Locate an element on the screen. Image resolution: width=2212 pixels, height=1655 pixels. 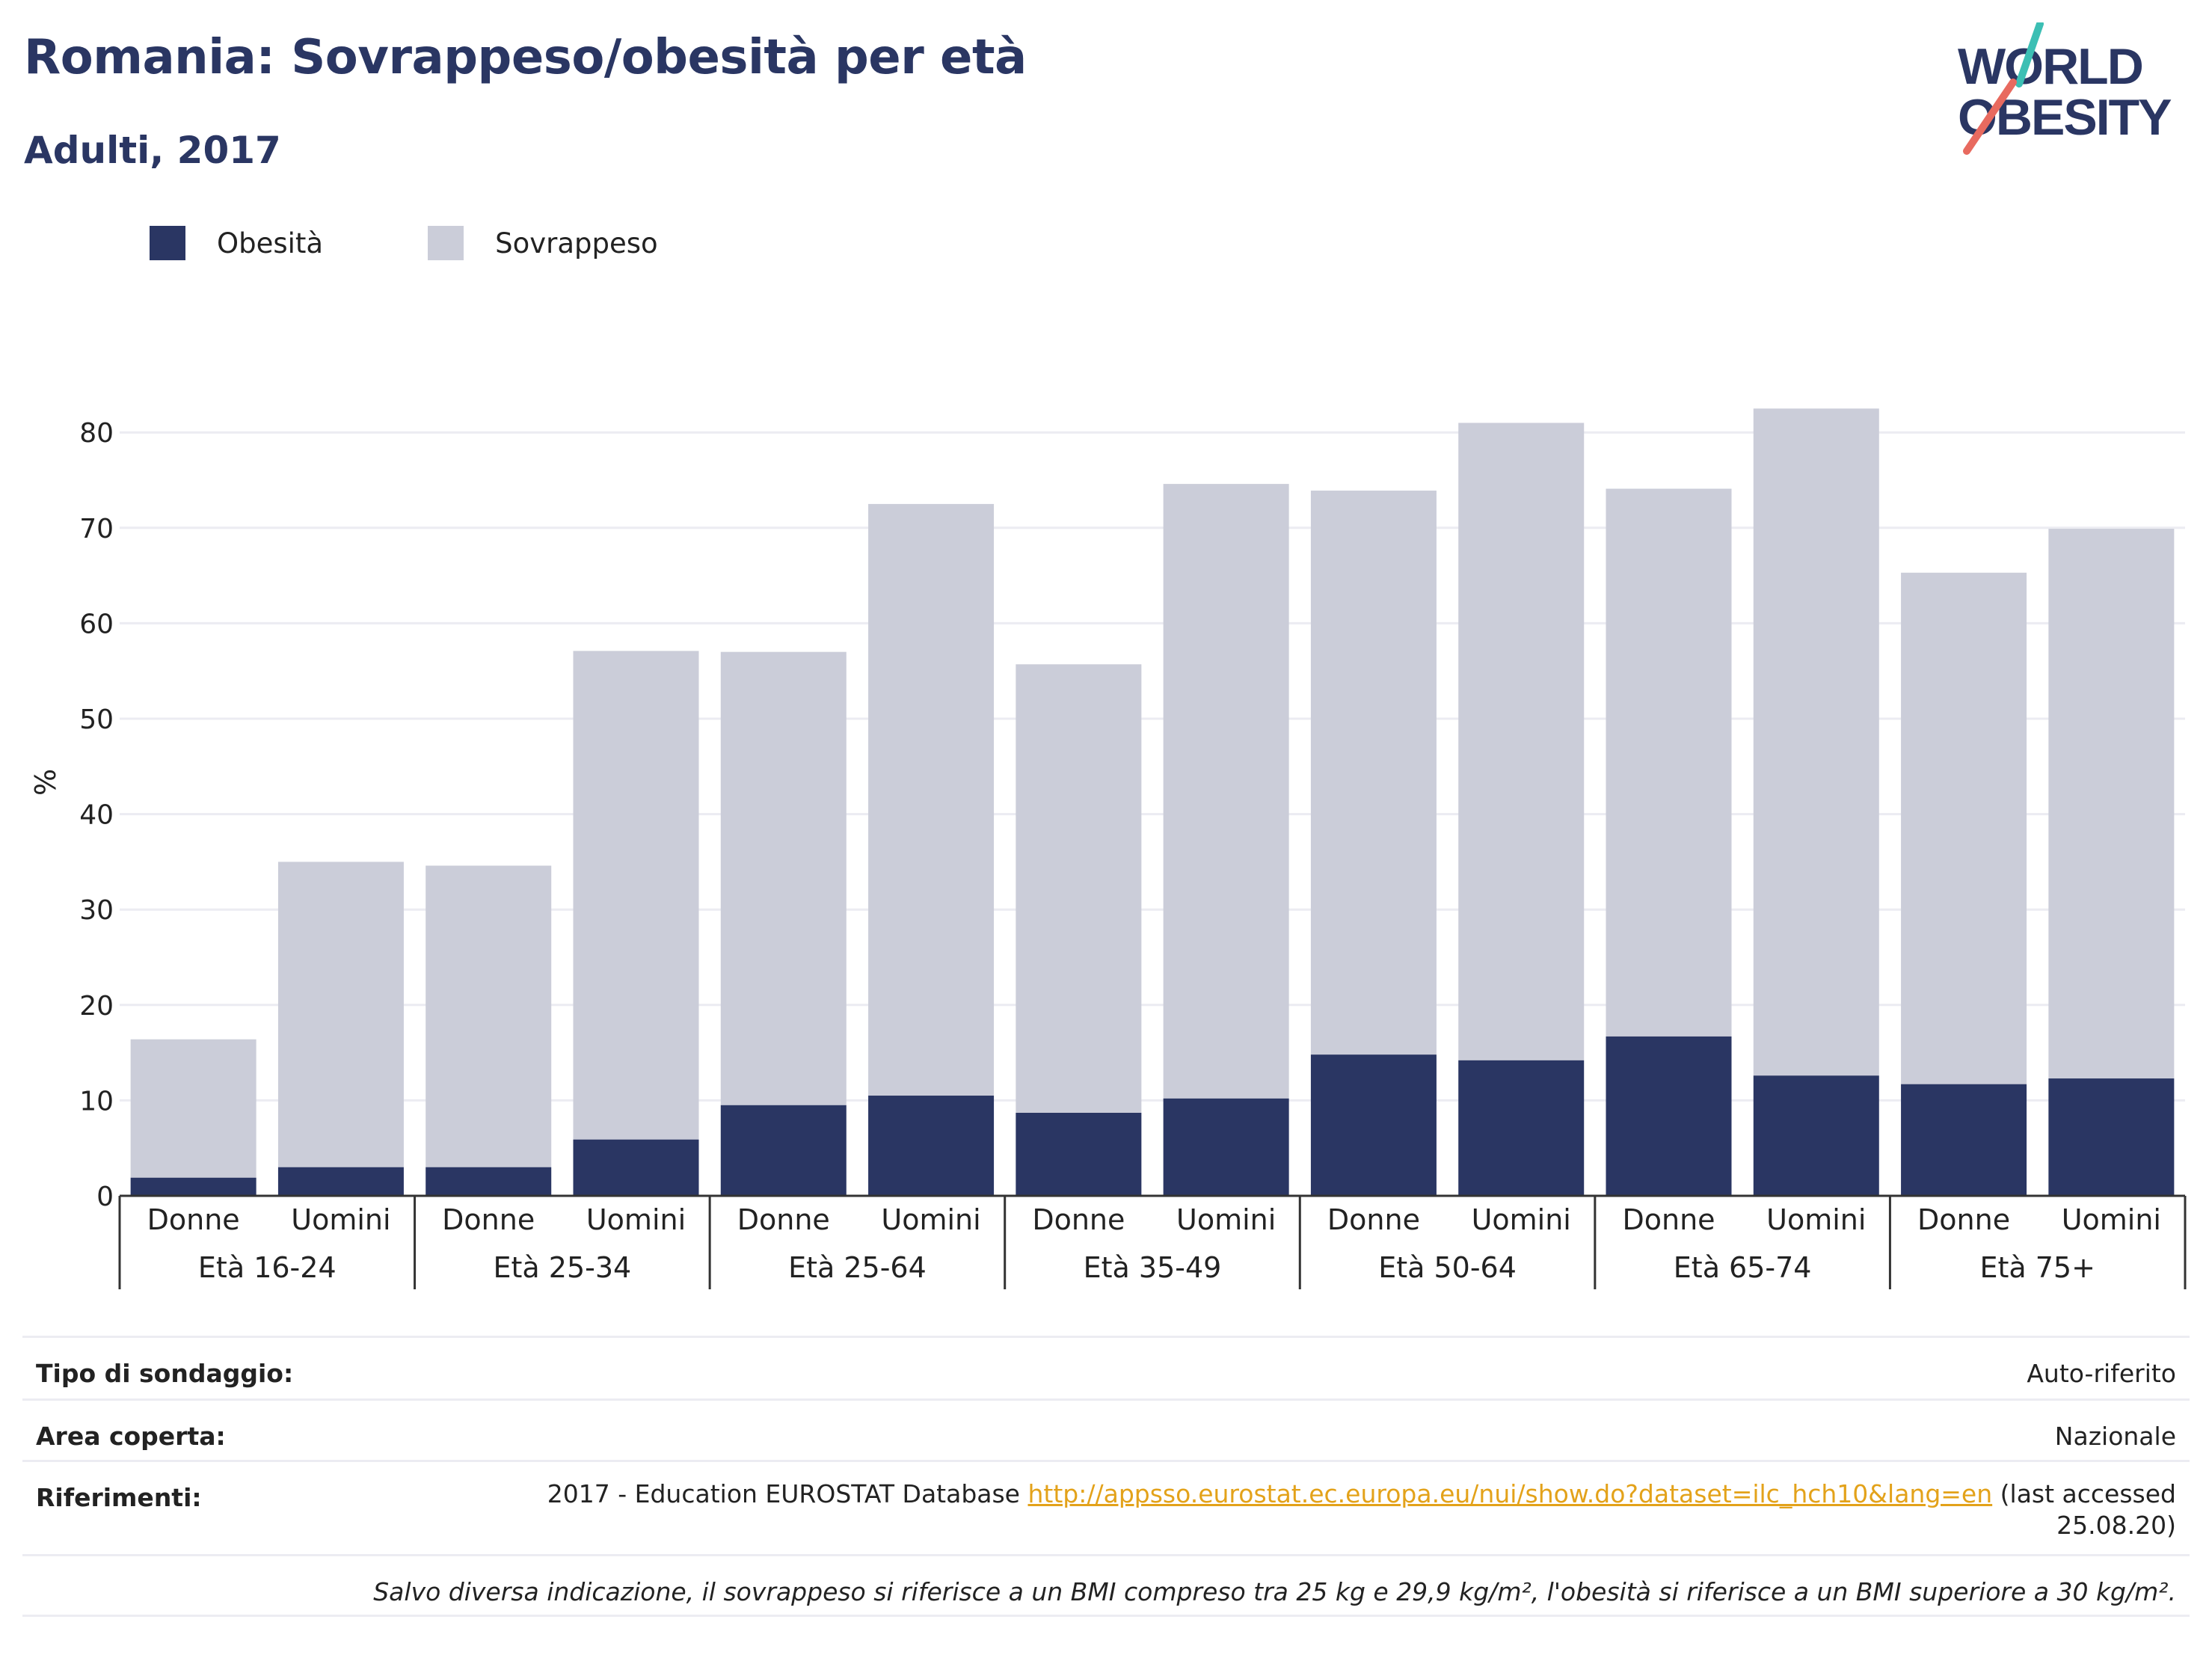
x-category-label-11: Uomini is located at coordinates (1816, 1219).